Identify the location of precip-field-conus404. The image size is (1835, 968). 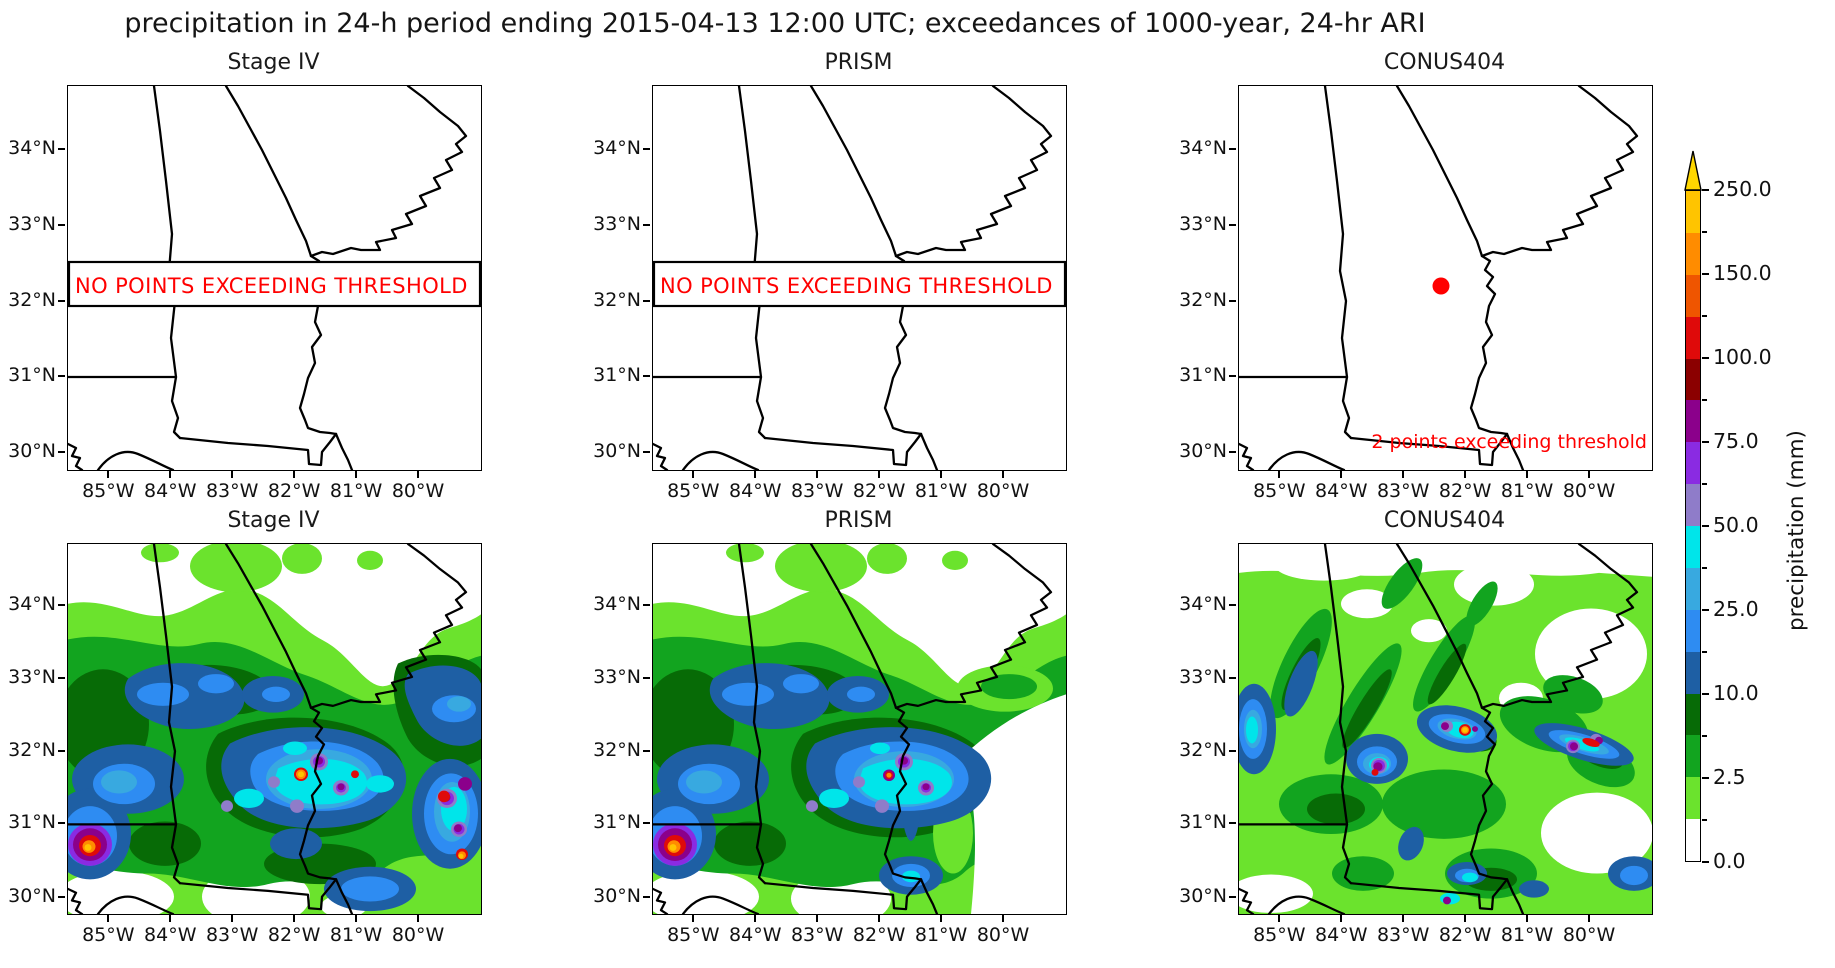
(1445, 730).